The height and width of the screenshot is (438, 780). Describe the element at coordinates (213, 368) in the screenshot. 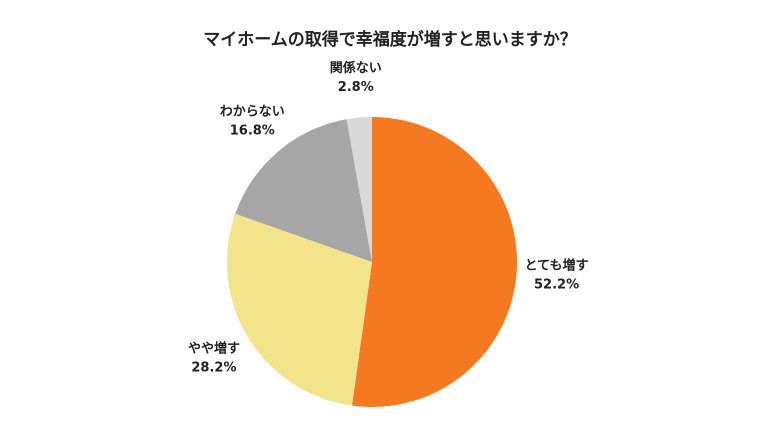

I see `slice-value-label: 28.2%` at that location.